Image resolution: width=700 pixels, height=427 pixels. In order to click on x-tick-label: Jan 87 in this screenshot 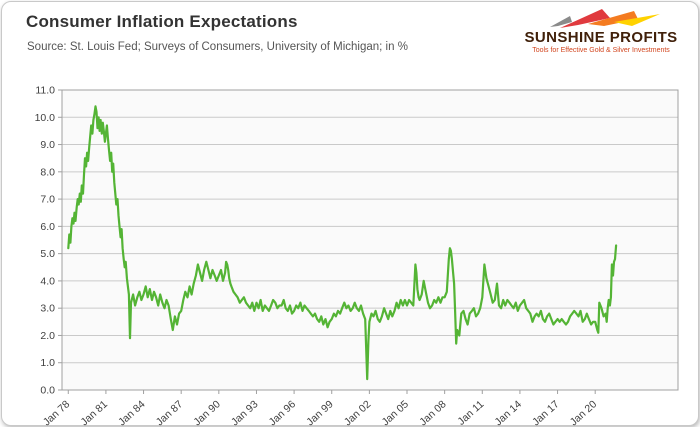, I will do `click(170, 412)`.